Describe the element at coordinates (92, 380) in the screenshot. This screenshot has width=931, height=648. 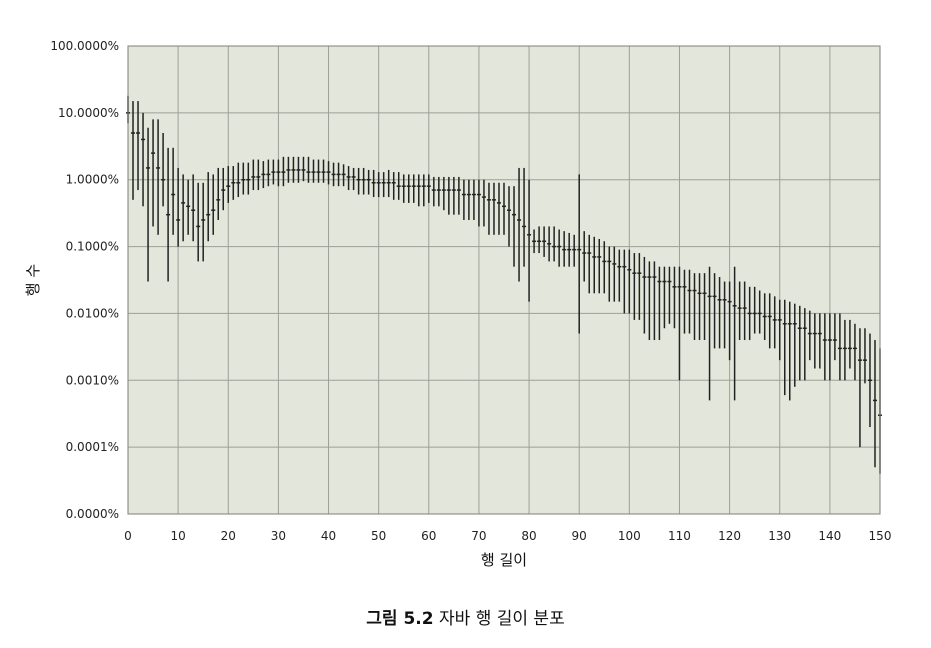
I see `y-tick-label: 0.0010%` at that location.